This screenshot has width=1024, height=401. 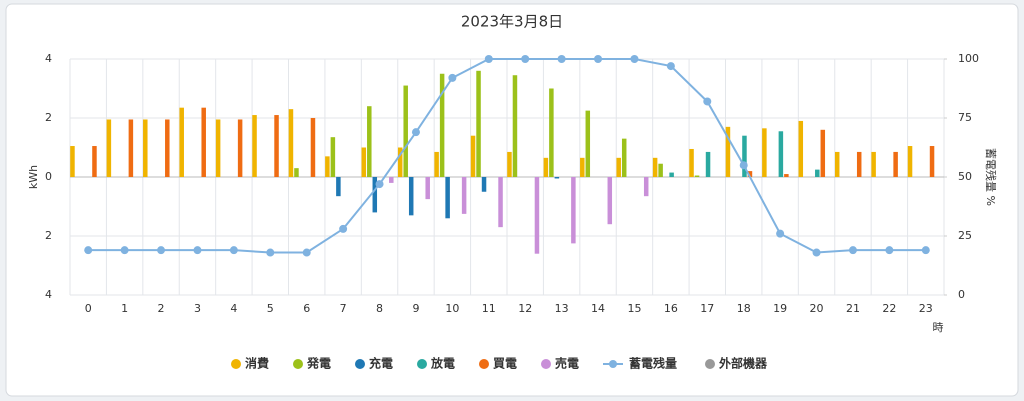 What do you see at coordinates (318, 363) in the screenshot?
I see `legend-label: 発電` at bounding box center [318, 363].